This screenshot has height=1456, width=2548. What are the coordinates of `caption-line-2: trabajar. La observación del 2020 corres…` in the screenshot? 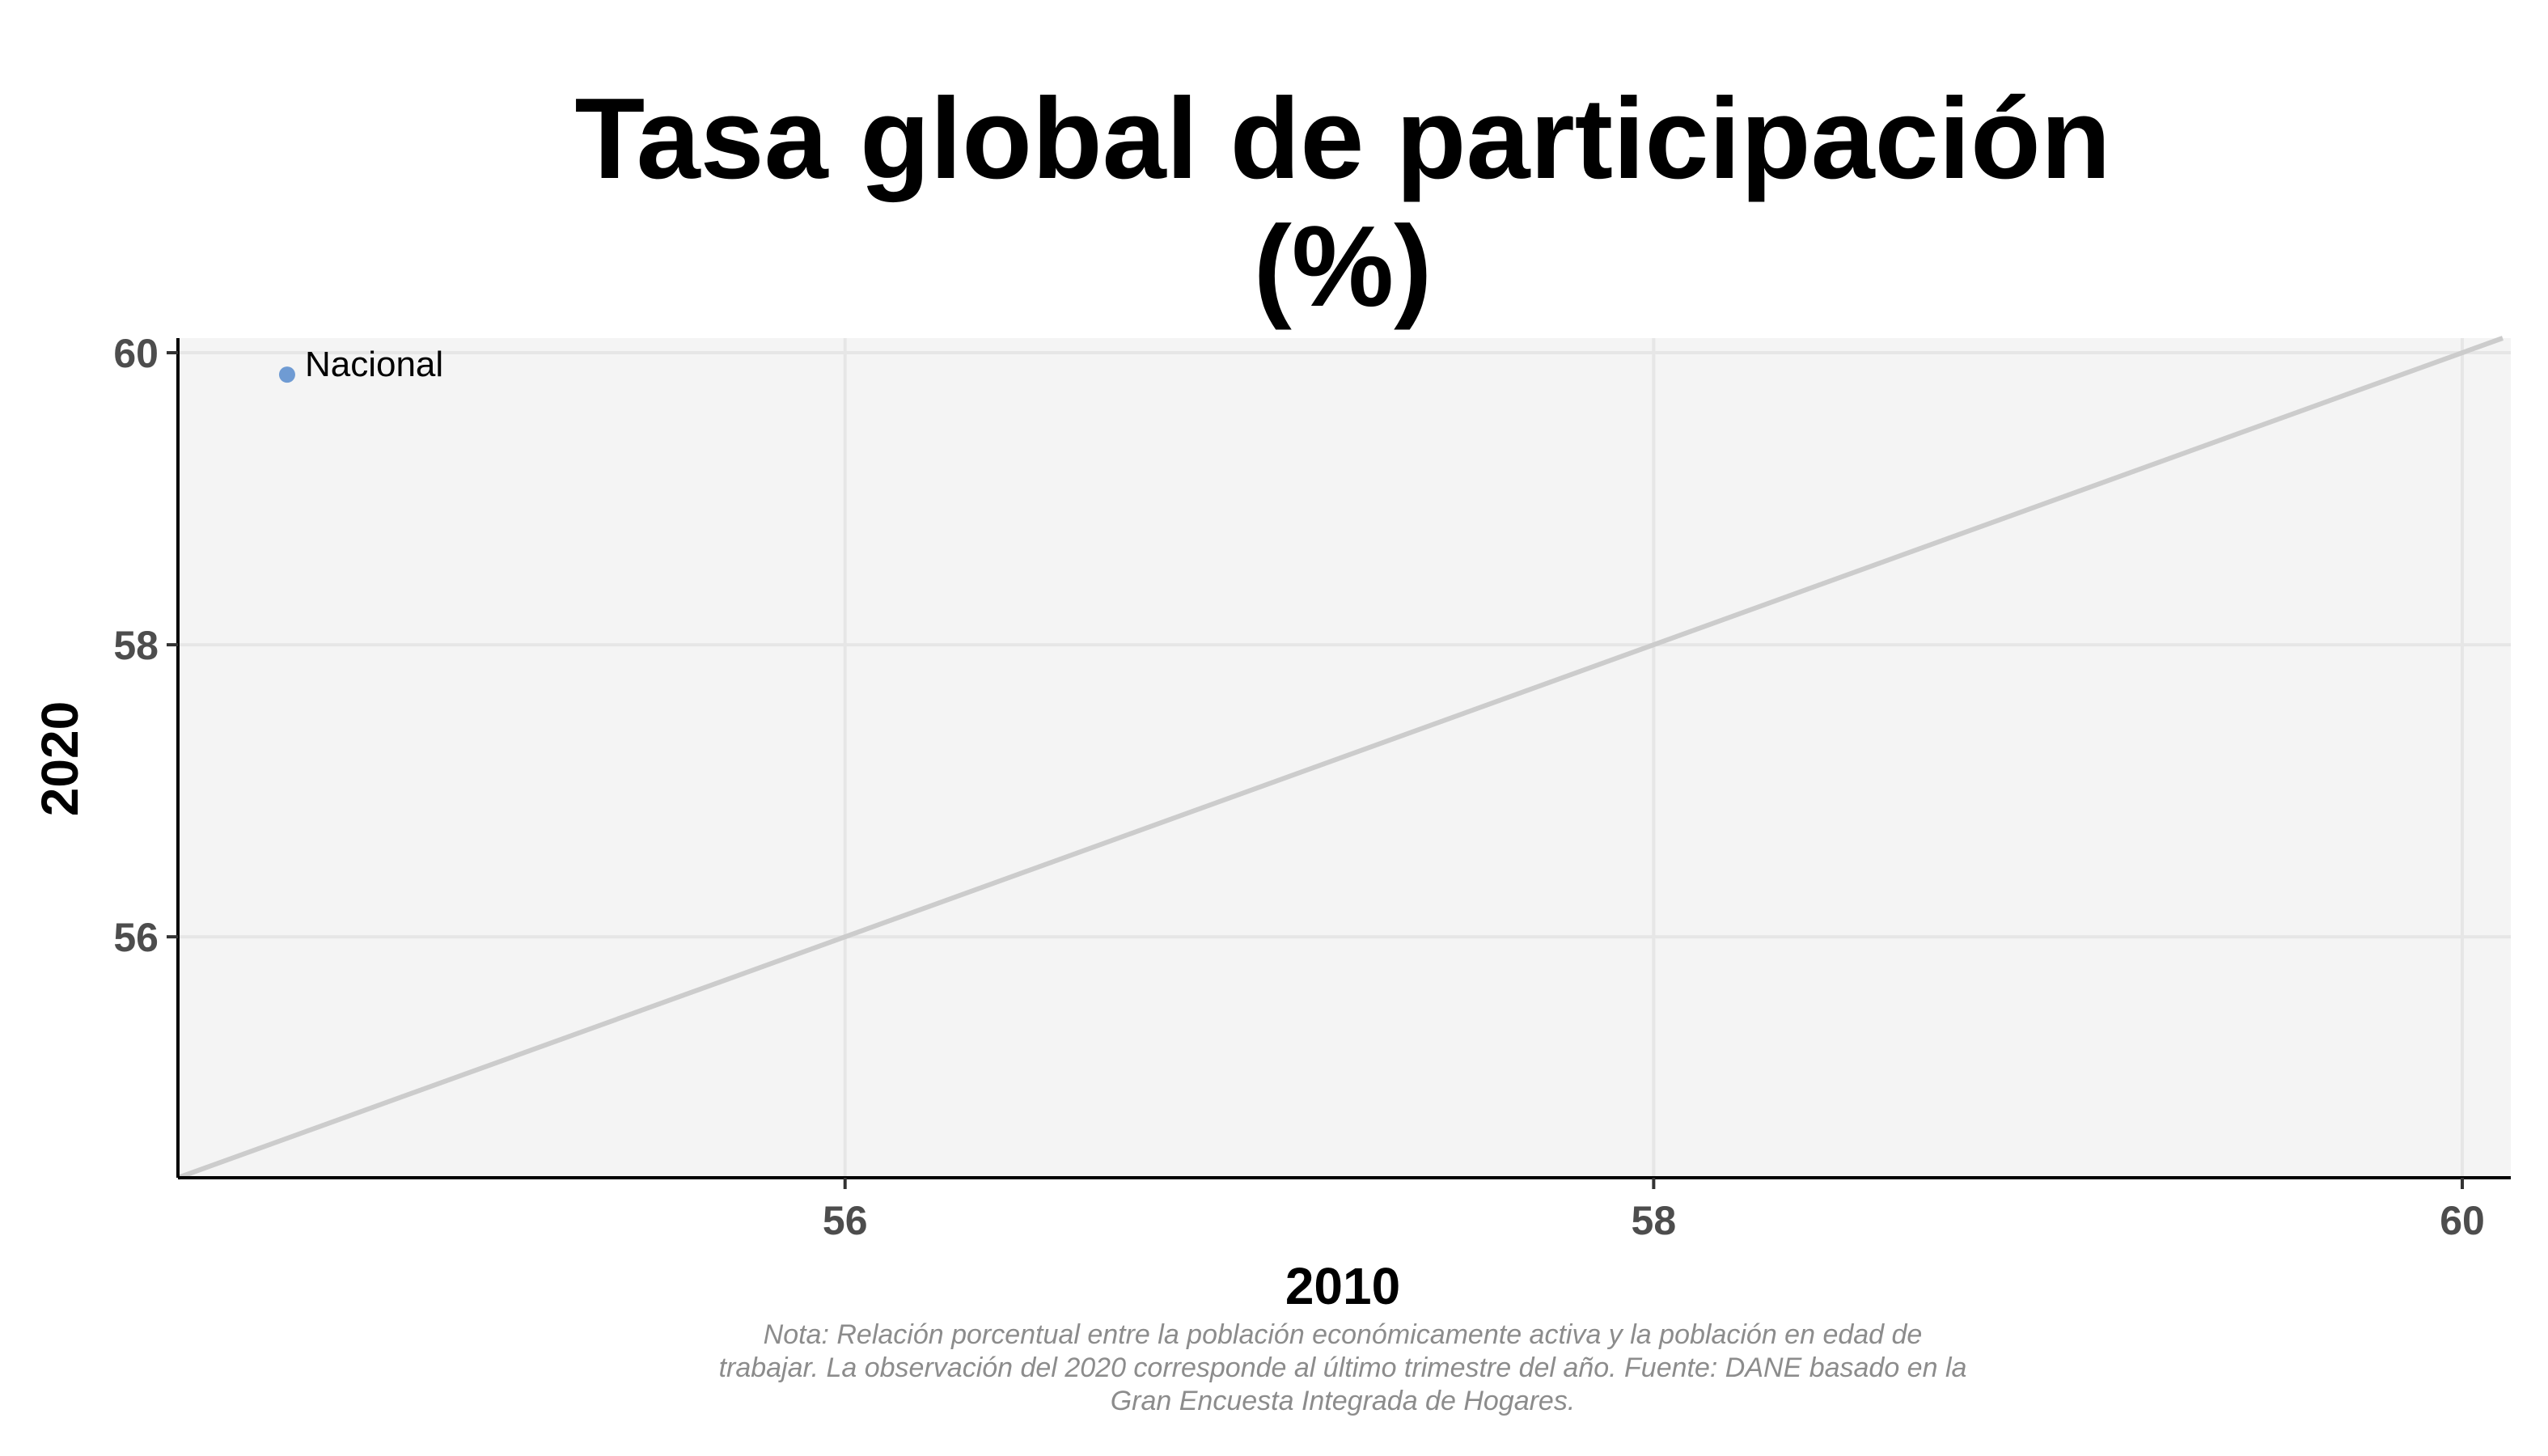 It's located at (1343, 1367).